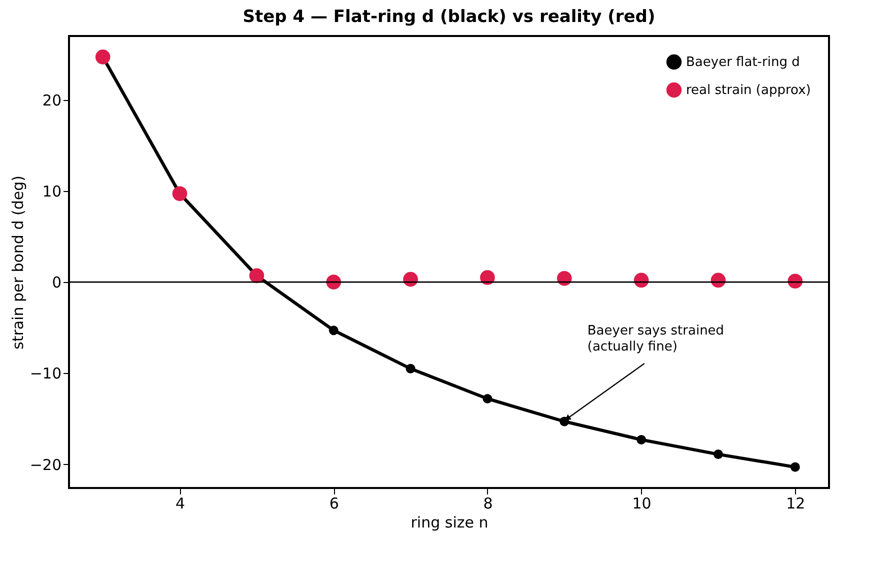 Image resolution: width=873 pixels, height=571 pixels. Describe the element at coordinates (743, 62) in the screenshot. I see `legend-label: Baeyer flat-ring d` at that location.